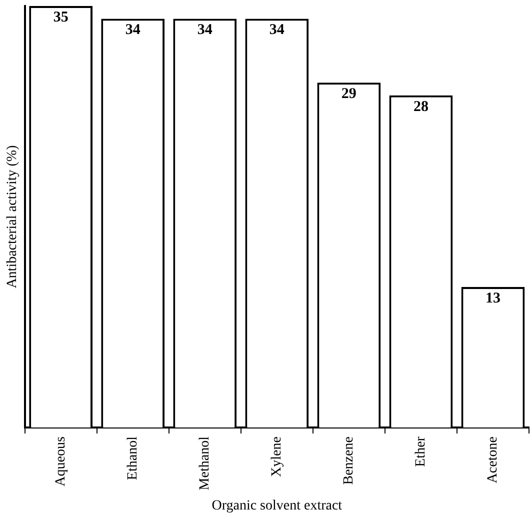 The image size is (531, 518). Describe the element at coordinates (277, 456) in the screenshot. I see `x-tick-label: Xylene` at that location.